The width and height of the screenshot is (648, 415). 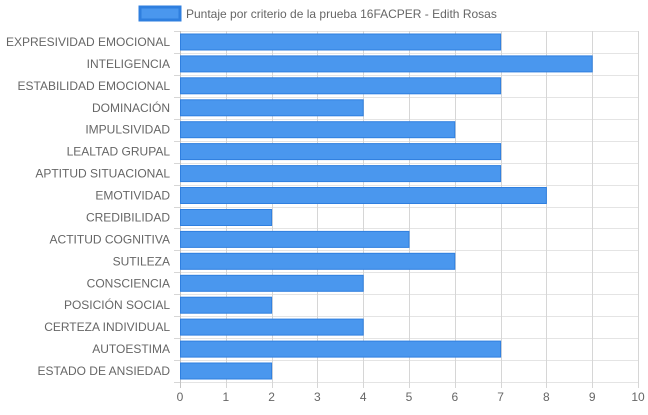 What do you see at coordinates (225, 397) in the screenshot?
I see `x-tick-label: 1` at bounding box center [225, 397].